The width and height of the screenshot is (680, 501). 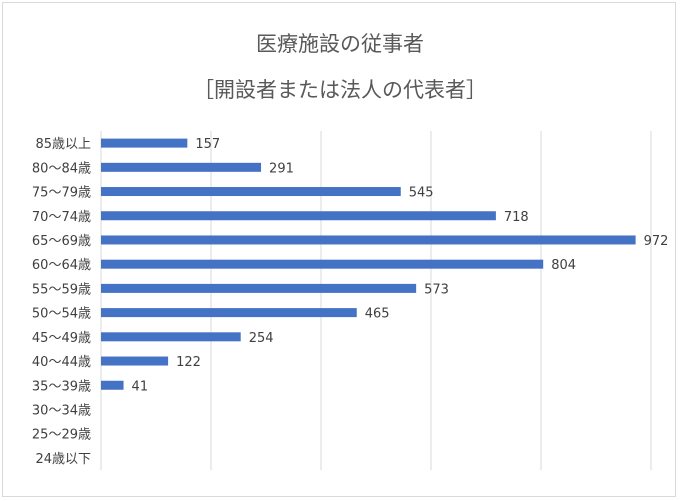 I want to click on category-label: 35〜39歳, so click(x=61, y=386).